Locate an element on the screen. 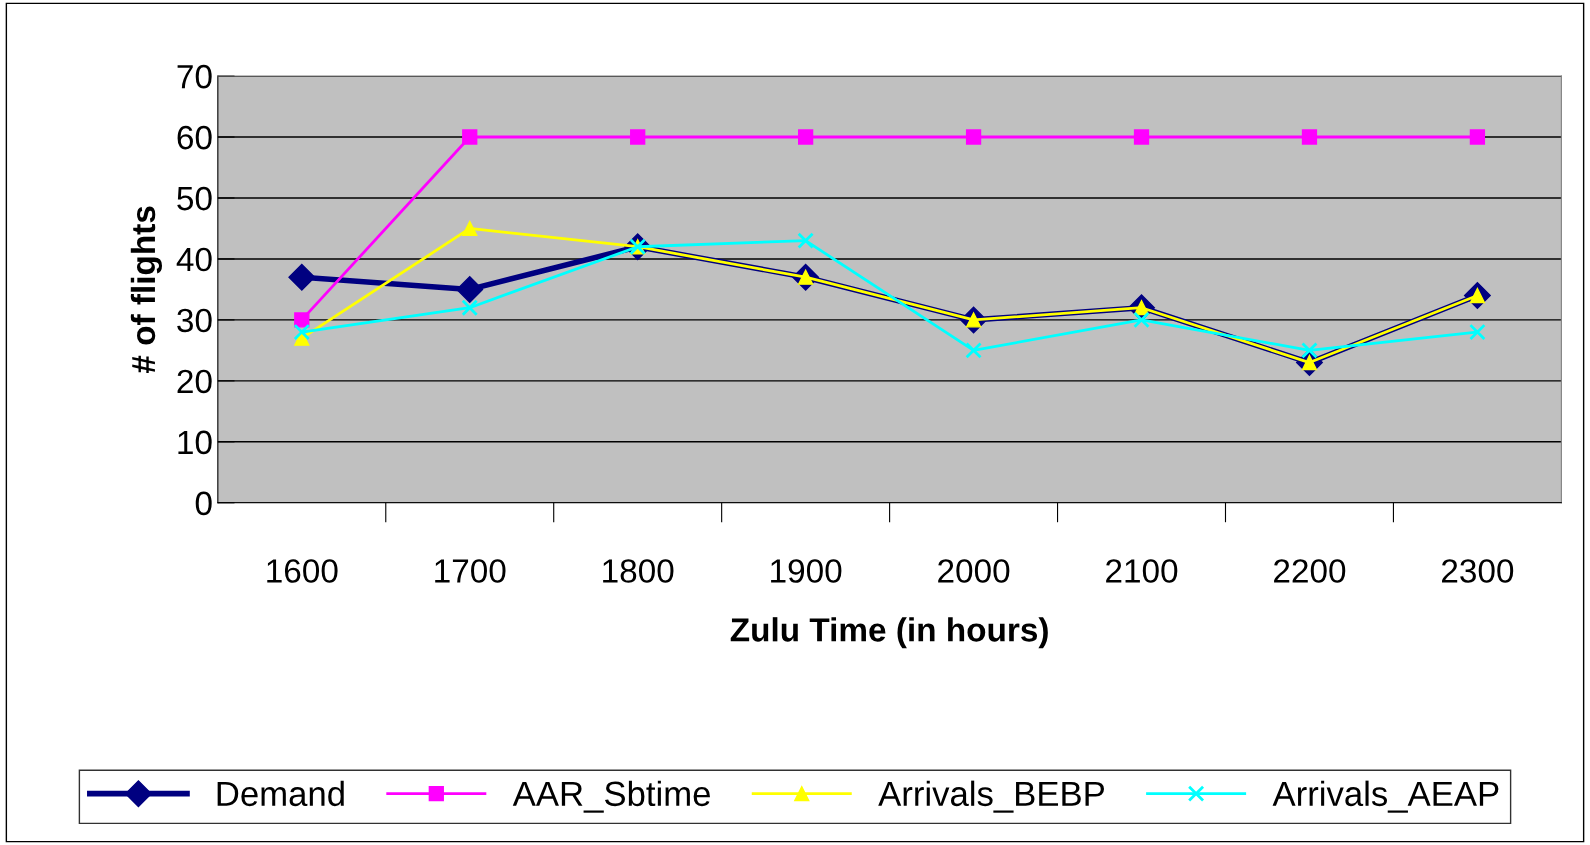  x-tick-label: 2200 is located at coordinates (1310, 571).